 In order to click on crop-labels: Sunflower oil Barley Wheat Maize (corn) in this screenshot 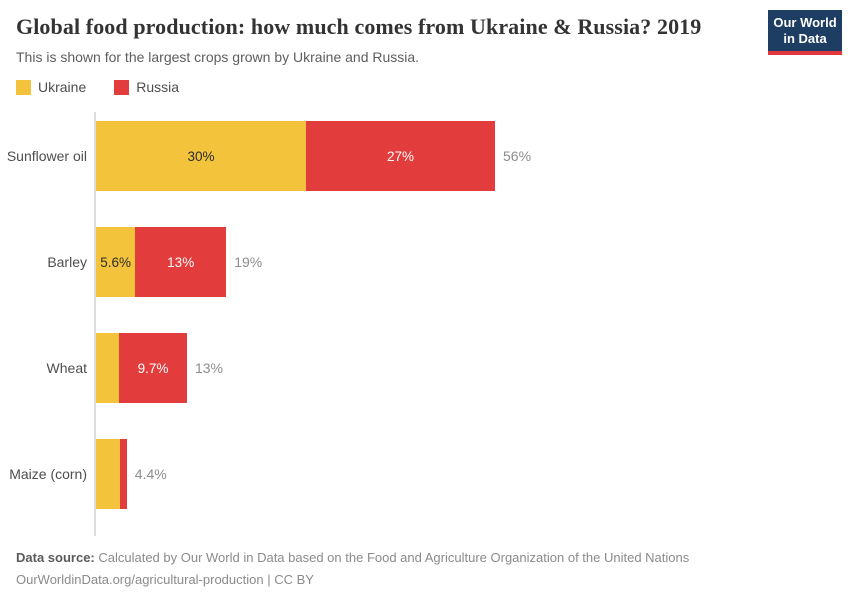, I will do `click(47, 324)`.